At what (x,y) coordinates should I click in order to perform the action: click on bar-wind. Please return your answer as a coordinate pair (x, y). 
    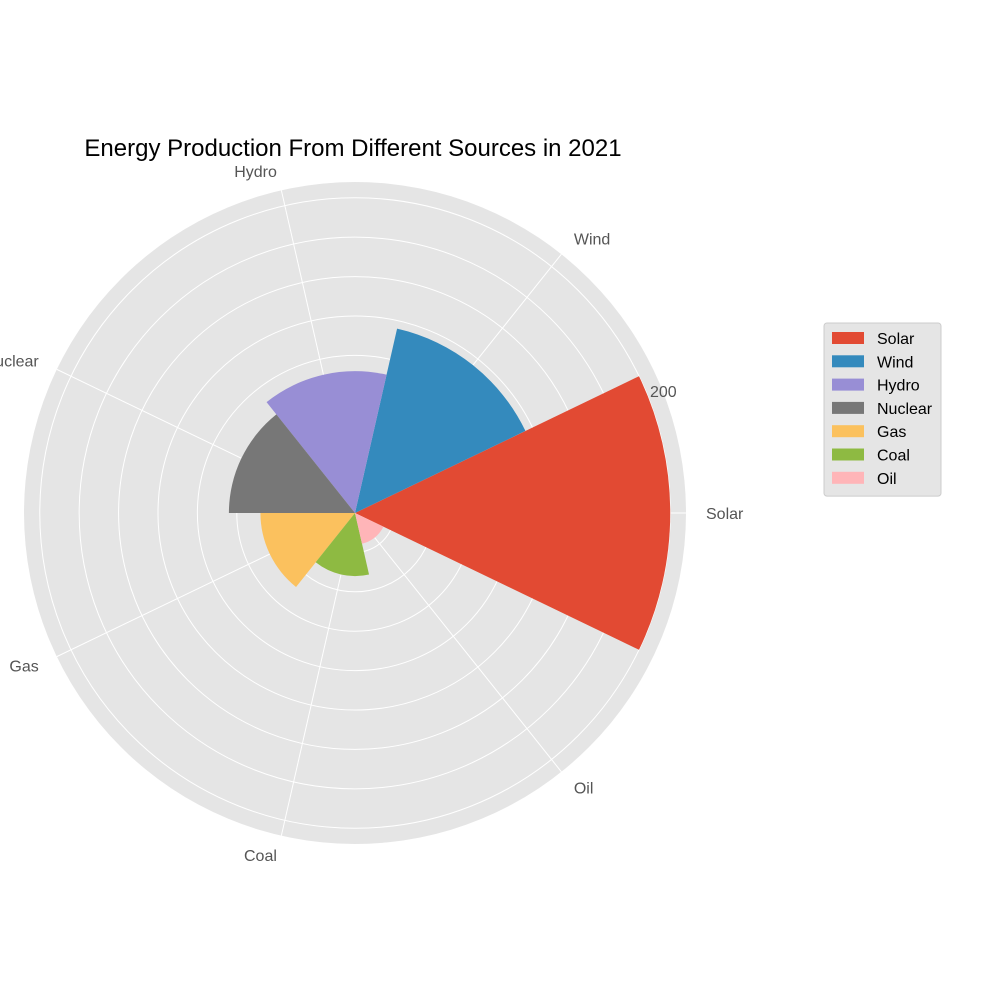
    Looking at the image, I should click on (440, 420).